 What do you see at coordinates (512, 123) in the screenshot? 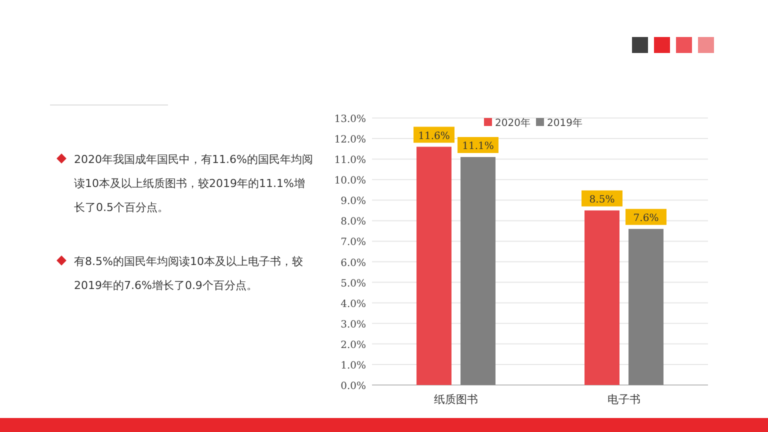
I see `legend-label: 2020年` at bounding box center [512, 123].